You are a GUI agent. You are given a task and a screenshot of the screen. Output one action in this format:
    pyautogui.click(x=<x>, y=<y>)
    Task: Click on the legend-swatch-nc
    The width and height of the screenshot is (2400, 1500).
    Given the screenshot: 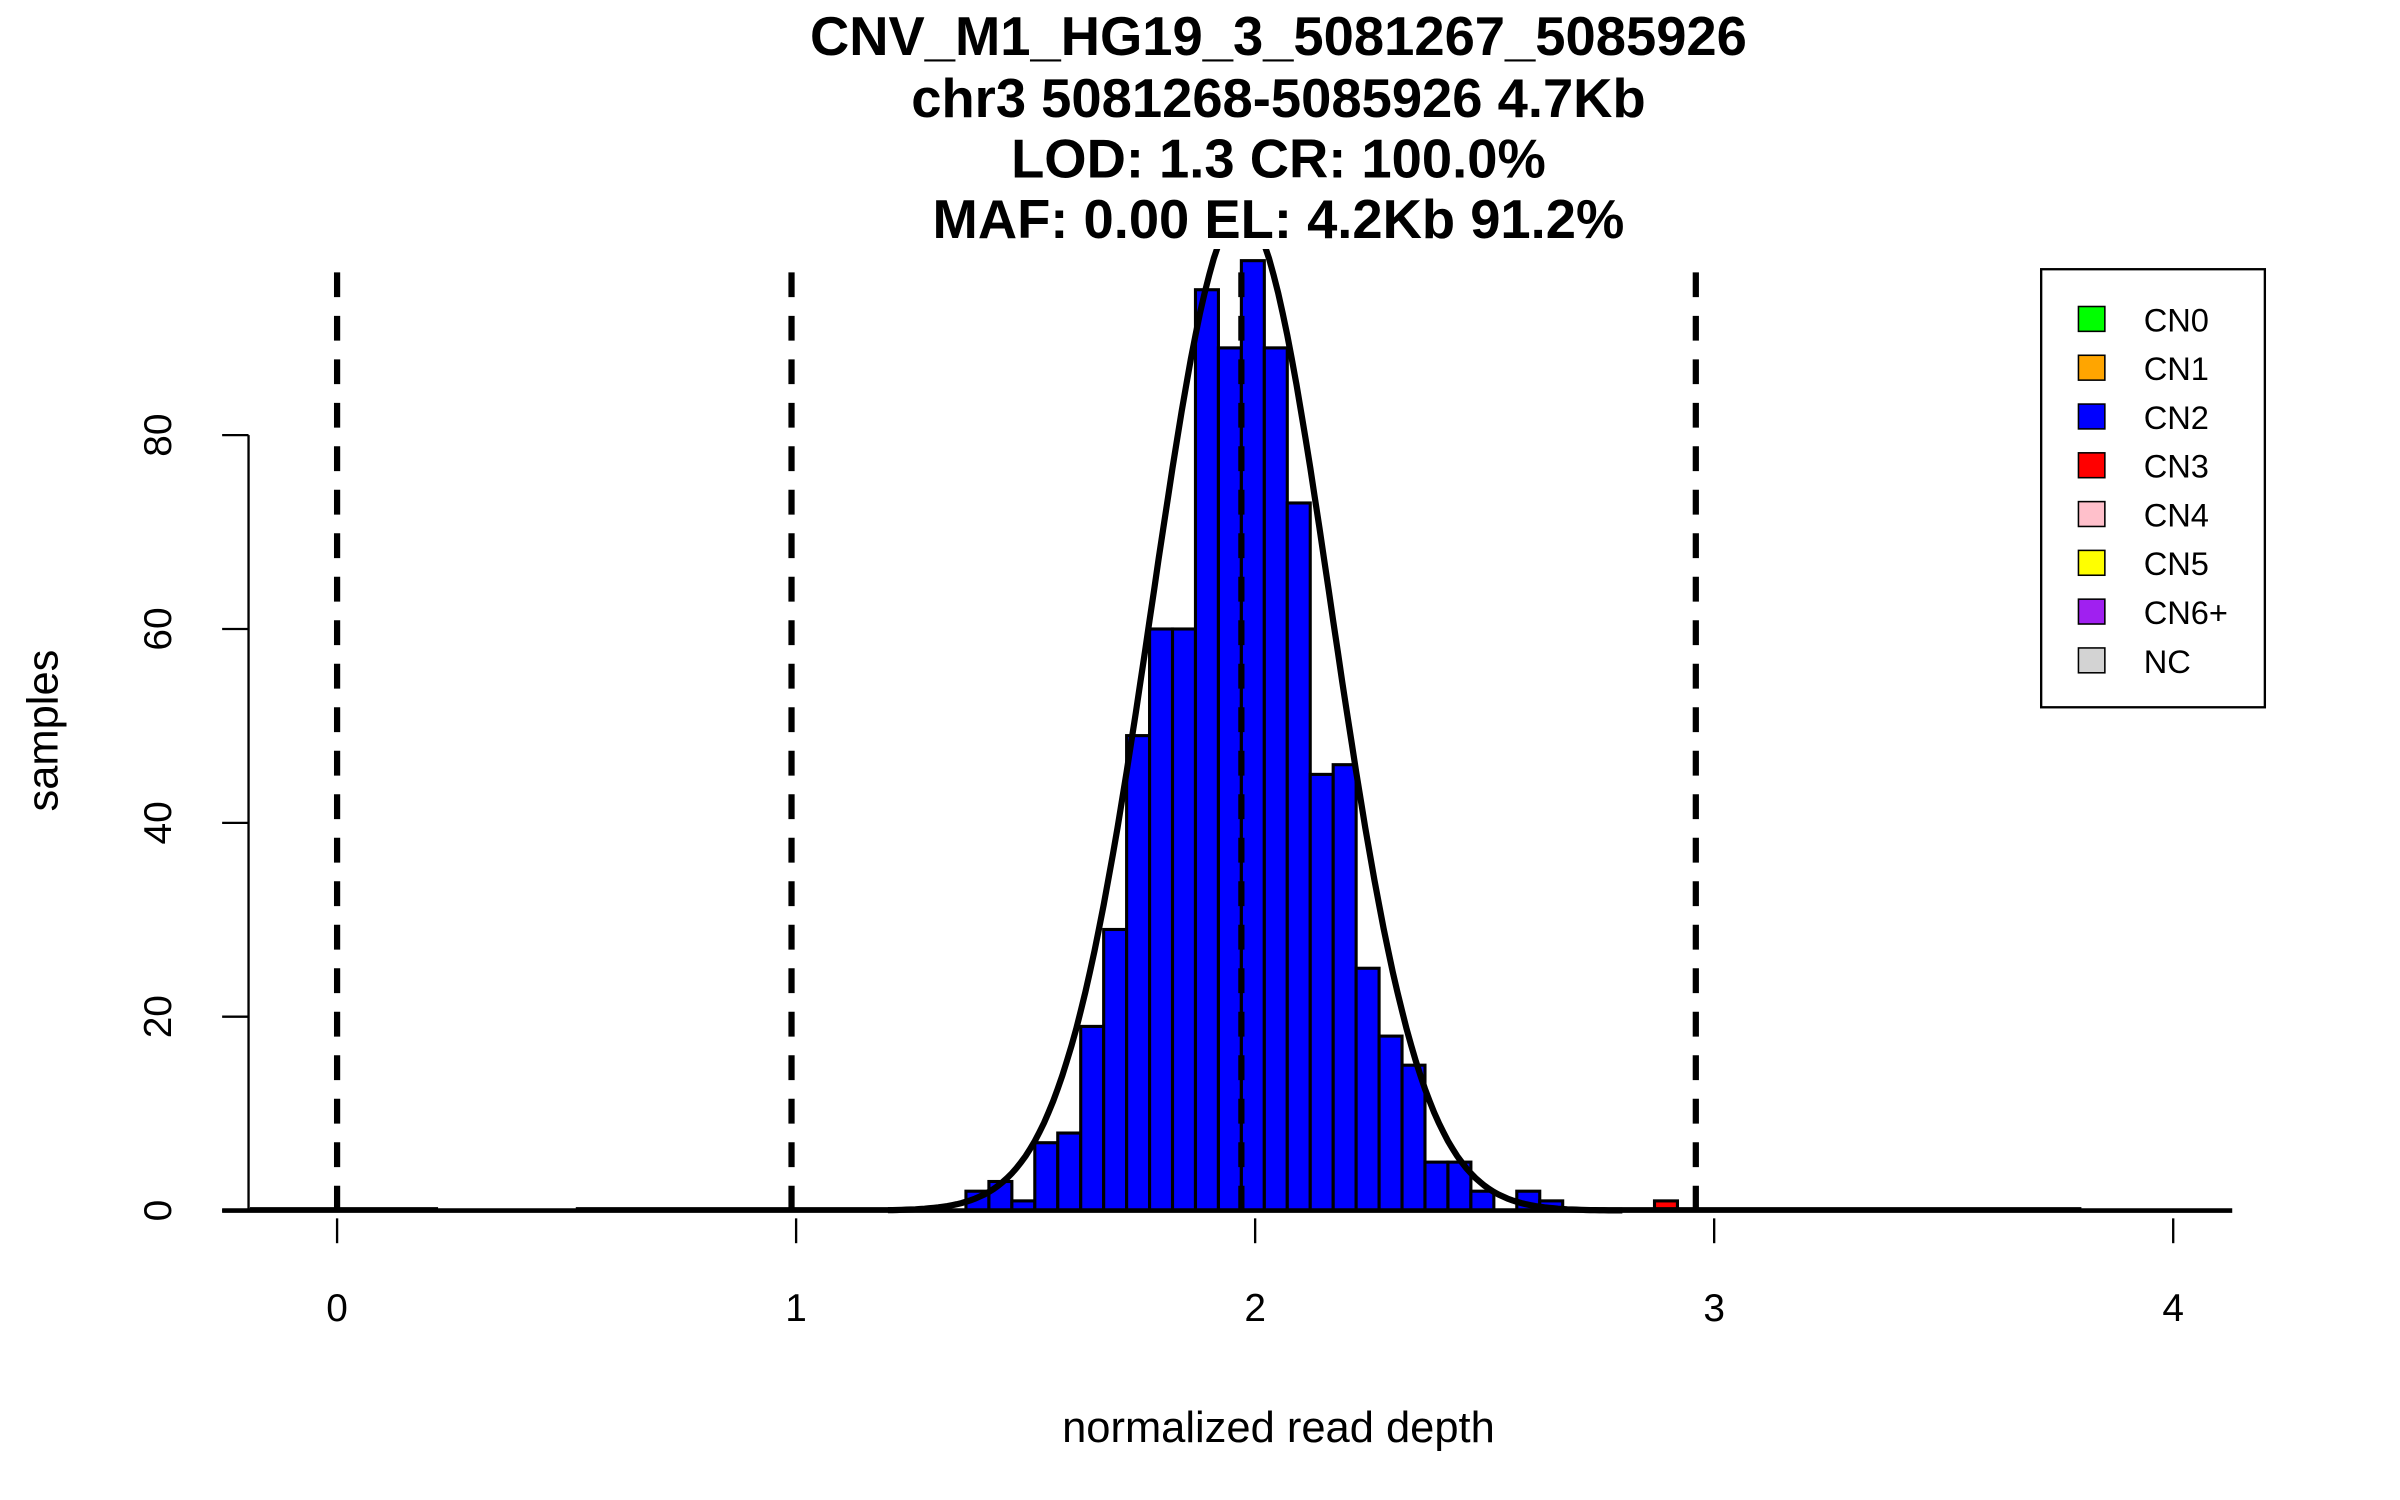 What is the action you would take?
    pyautogui.click(x=2091, y=660)
    